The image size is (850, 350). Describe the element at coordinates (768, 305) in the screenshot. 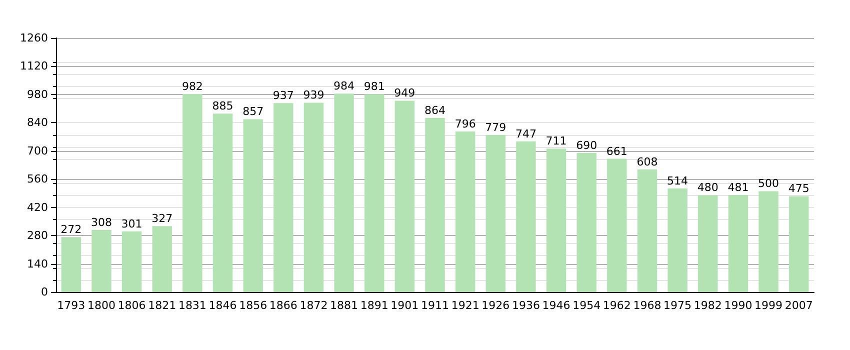

I see `x-tick-label: 1999` at that location.